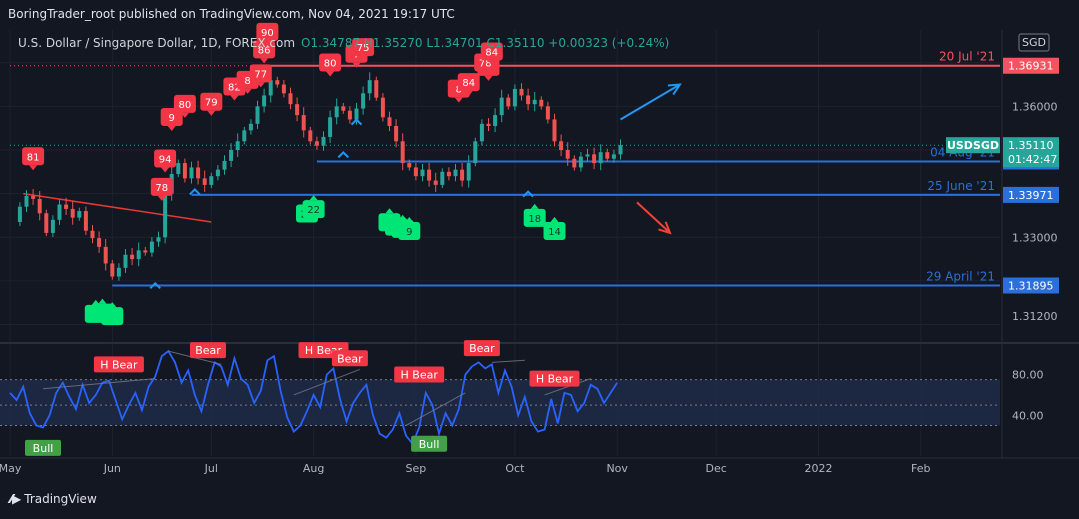  Describe the element at coordinates (973, 145) in the screenshot. I see `symbol-tag-text: USDSGD` at that location.